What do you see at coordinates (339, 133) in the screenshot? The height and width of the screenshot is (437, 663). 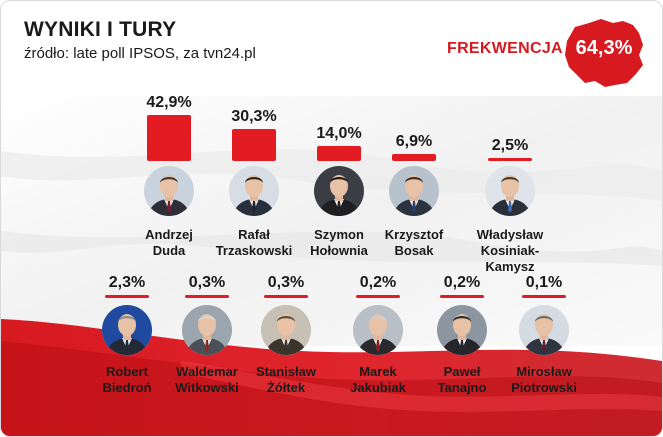 I see `data-label: 14,0%` at bounding box center [339, 133].